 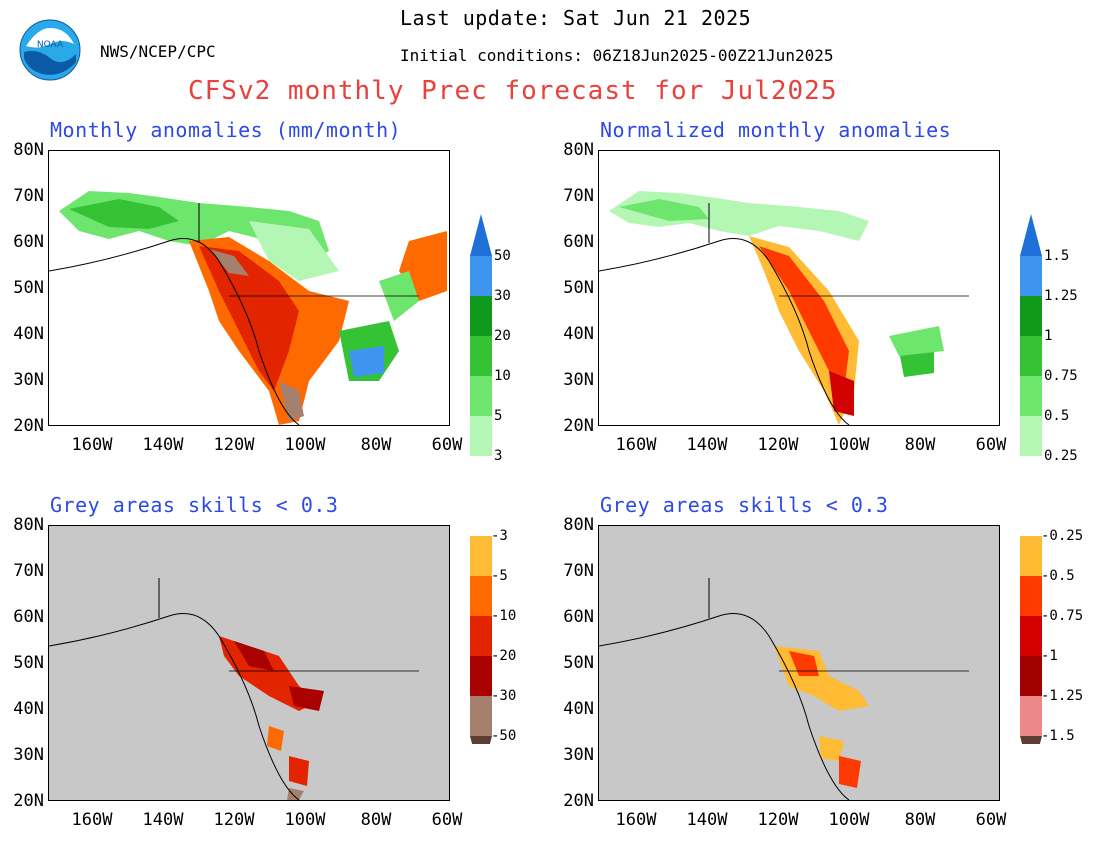 I want to click on panel-title-skill-mm: Grey areas skills < 0.3, so click(x=194, y=505).